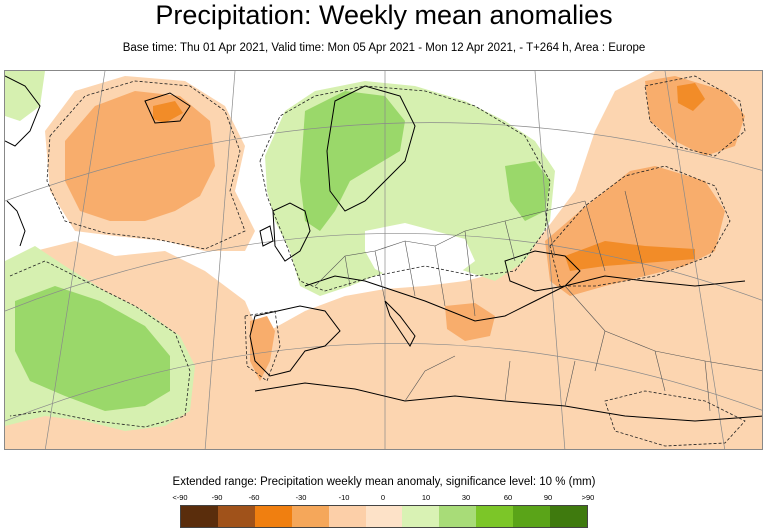 Image resolution: width=768 pixels, height=532 pixels. What do you see at coordinates (466, 497) in the screenshot?
I see `legend-tick: 30` at bounding box center [466, 497].